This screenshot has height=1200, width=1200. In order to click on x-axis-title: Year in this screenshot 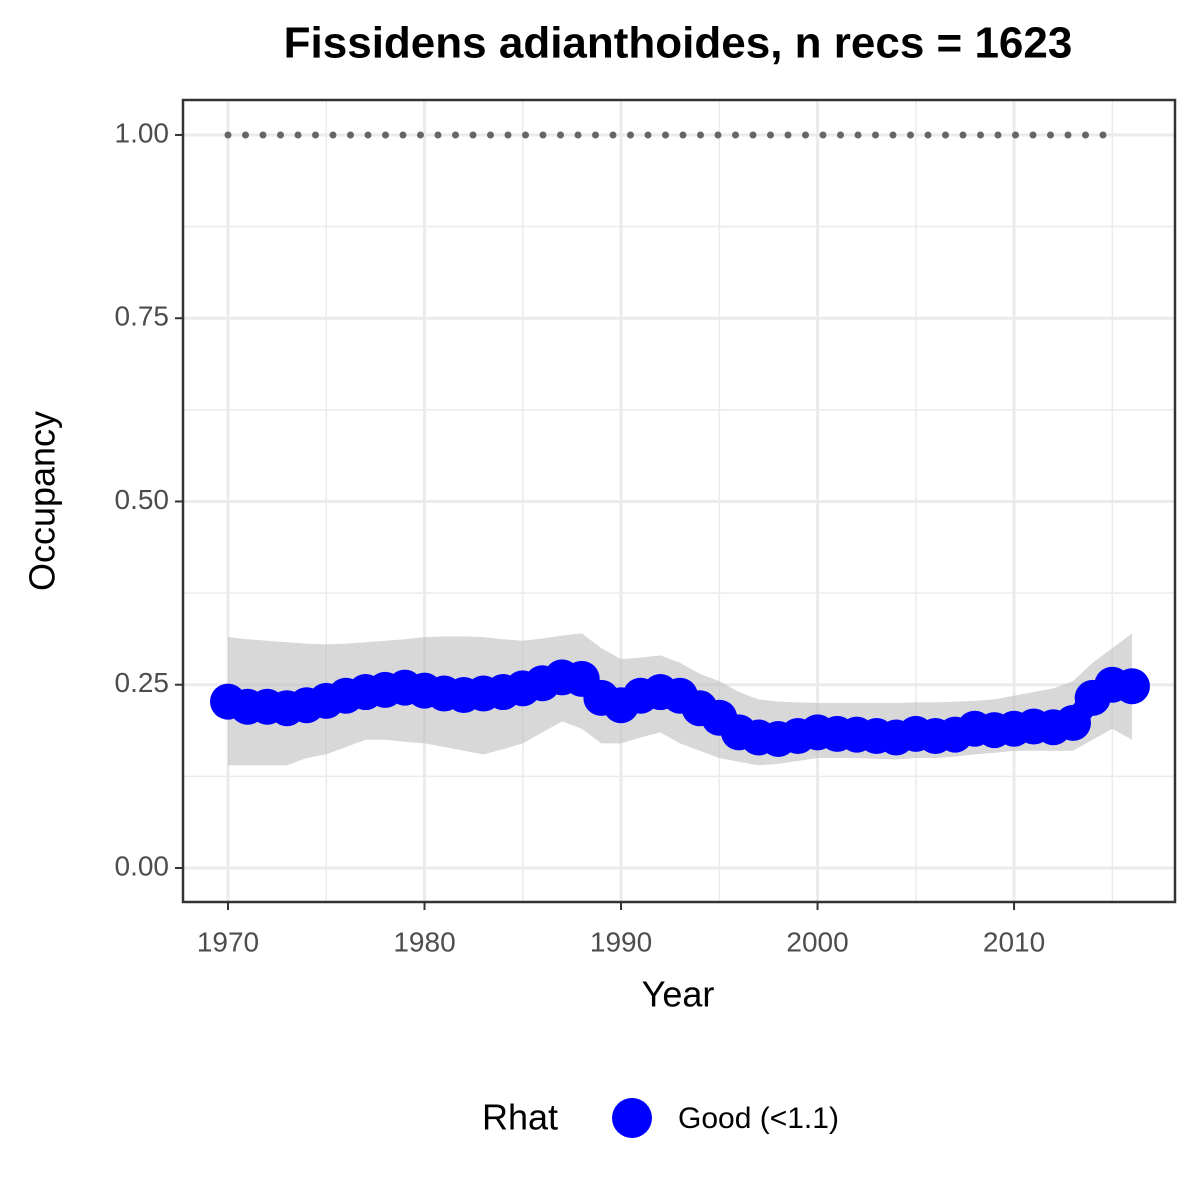, I will do `click(678, 994)`.